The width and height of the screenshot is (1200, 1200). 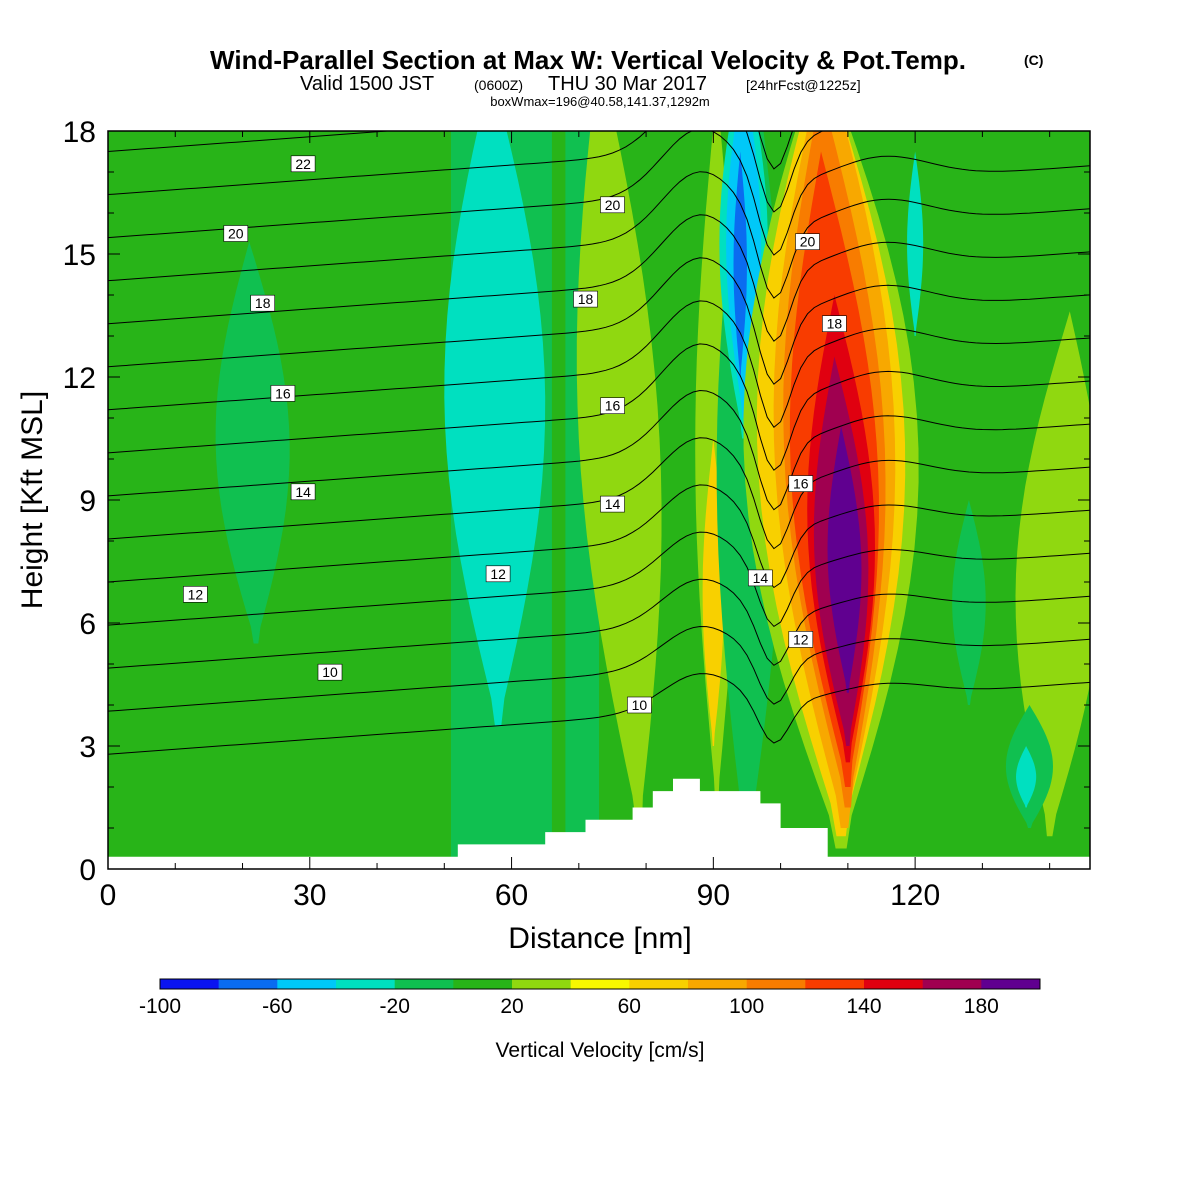 What do you see at coordinates (87, 501) in the screenshot?
I see `y-tick-label: 9` at bounding box center [87, 501].